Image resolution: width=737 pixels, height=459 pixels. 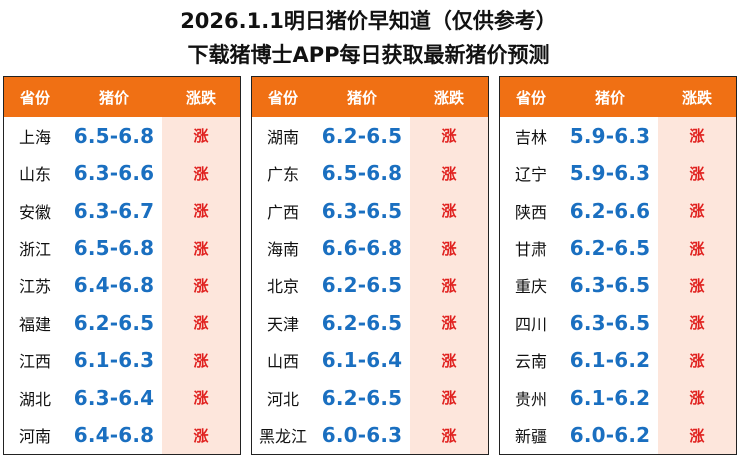 I want to click on table-row: 贵州 6.1-6.2 涨, so click(x=618, y=397).